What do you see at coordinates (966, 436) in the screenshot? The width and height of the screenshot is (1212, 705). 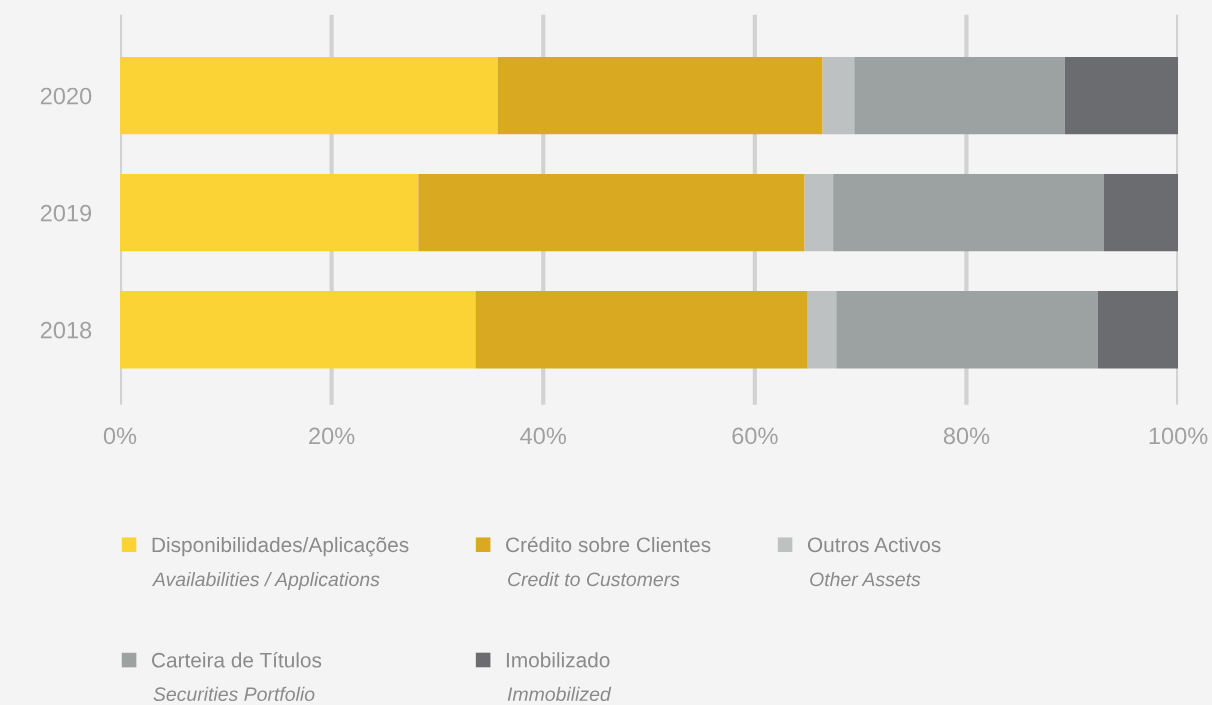 I see `x-tick-label: 80%` at bounding box center [966, 436].